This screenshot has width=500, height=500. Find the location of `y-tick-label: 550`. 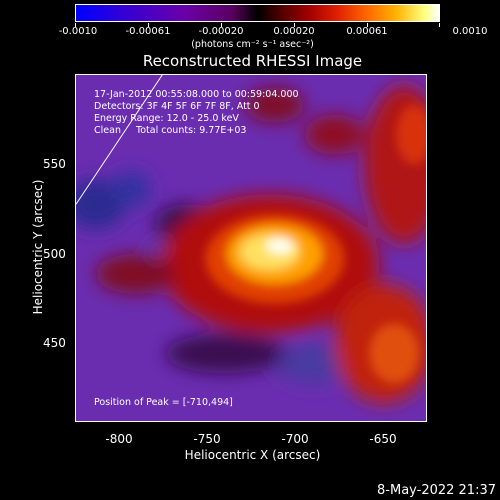

y-tick-label: 550 is located at coordinates (54, 164).